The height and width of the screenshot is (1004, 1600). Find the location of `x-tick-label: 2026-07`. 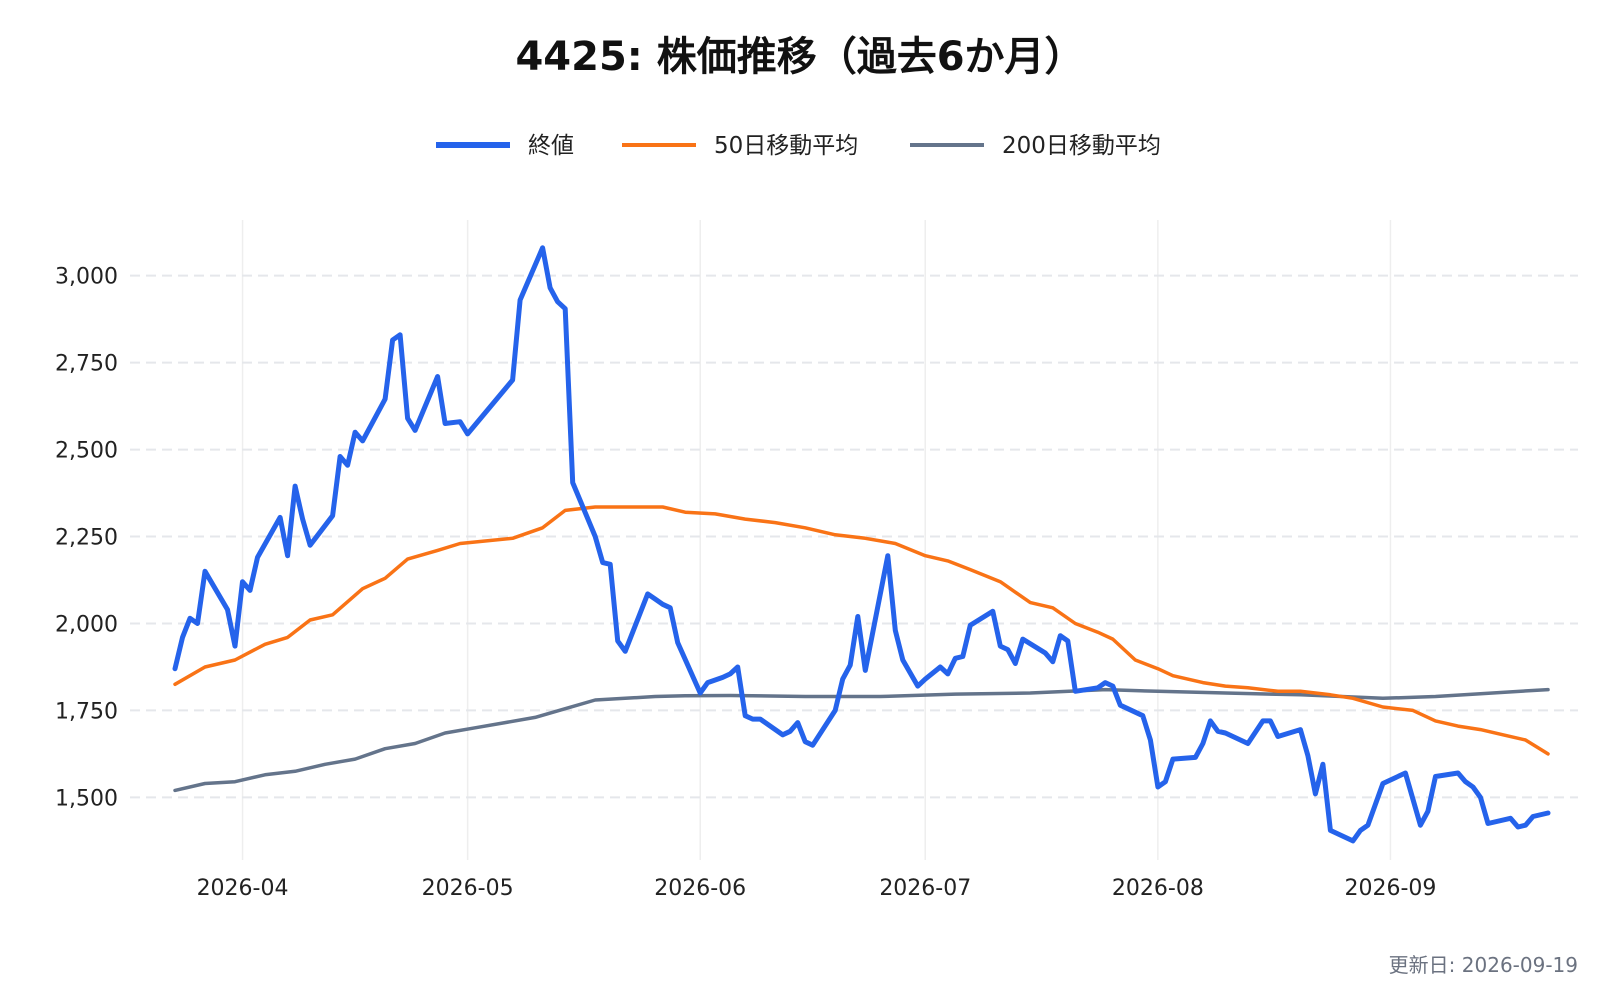

x-tick-label: 2026-07 is located at coordinates (925, 888).